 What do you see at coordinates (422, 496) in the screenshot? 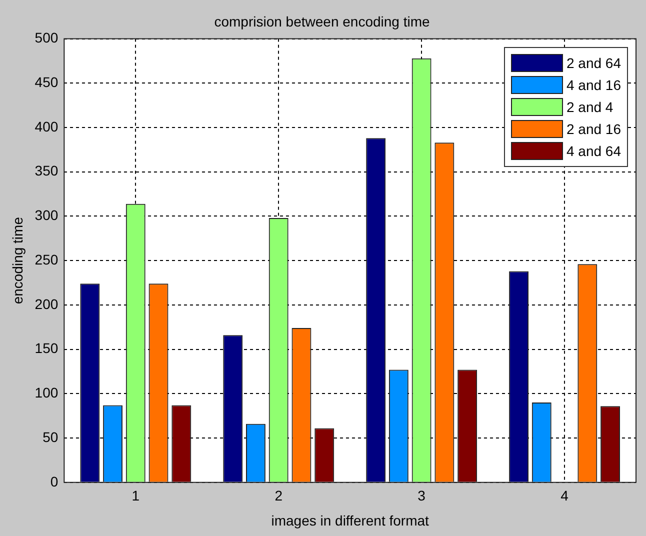
I see `x-tick-label: 3` at bounding box center [422, 496].